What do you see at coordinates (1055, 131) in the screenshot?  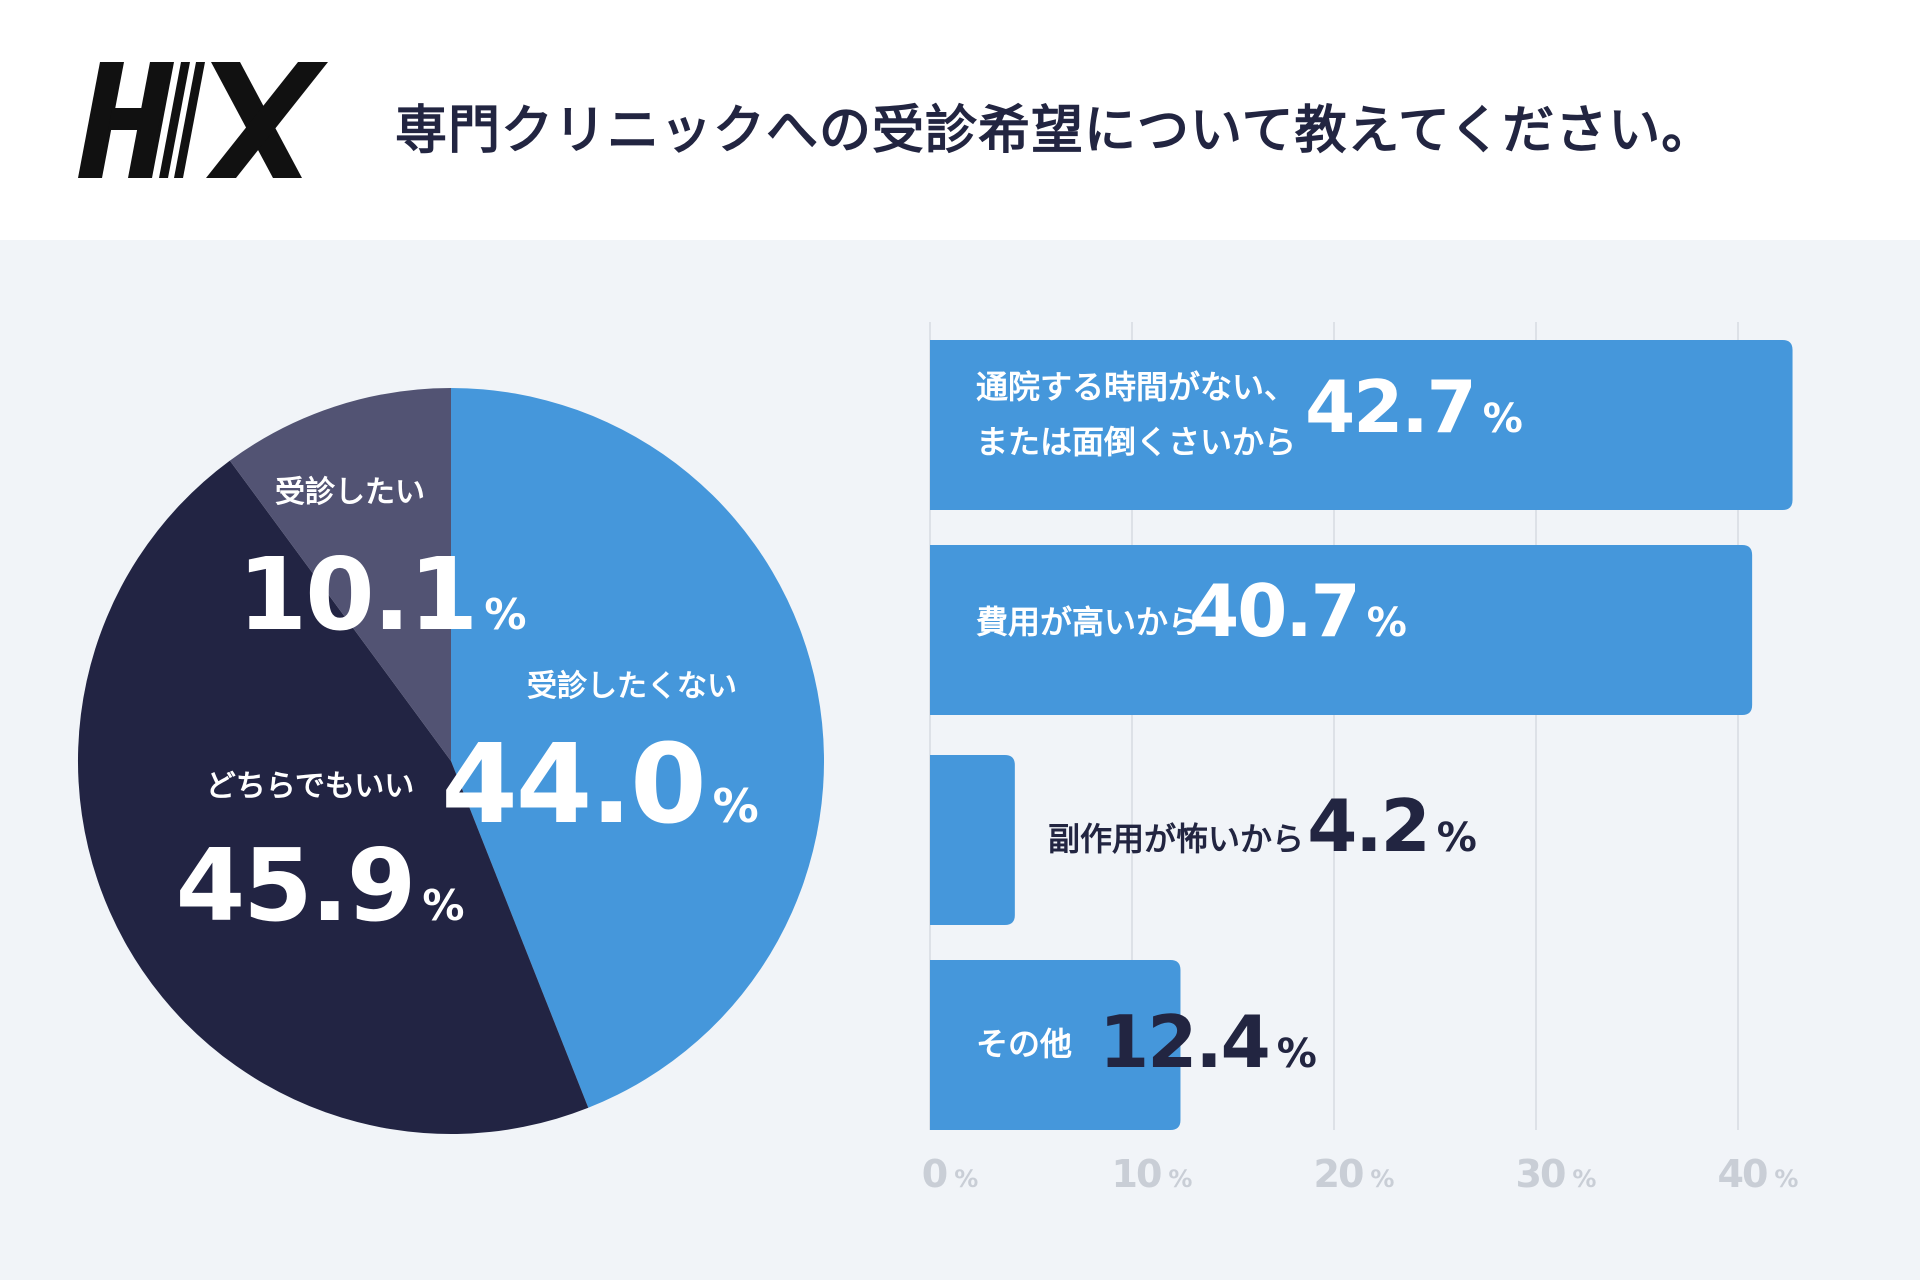 I see `page-title: 専門クリニックへの受診希望について教えてください。` at bounding box center [1055, 131].